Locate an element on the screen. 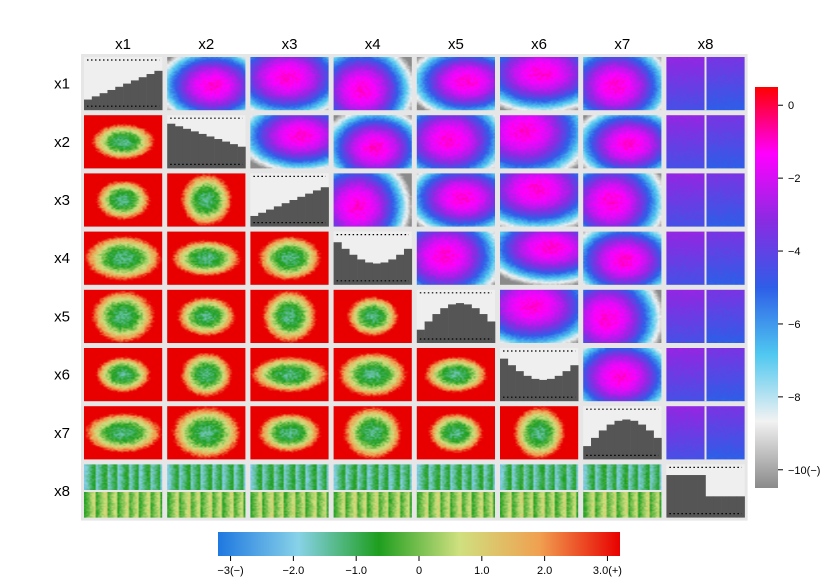 This screenshot has height=585, width=830. lower-cell-x3-x2 is located at coordinates (206, 200).